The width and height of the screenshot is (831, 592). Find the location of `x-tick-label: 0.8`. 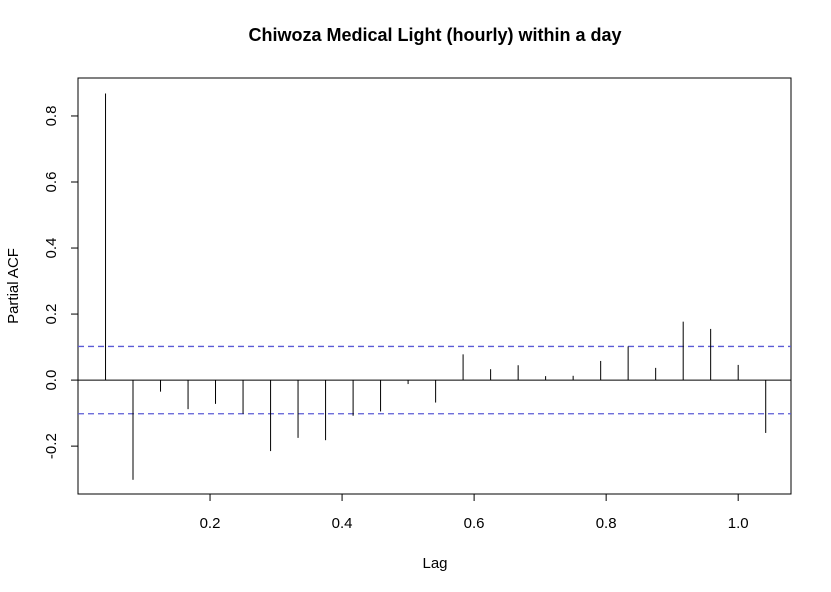

x-tick-label: 0.8 is located at coordinates (606, 523).